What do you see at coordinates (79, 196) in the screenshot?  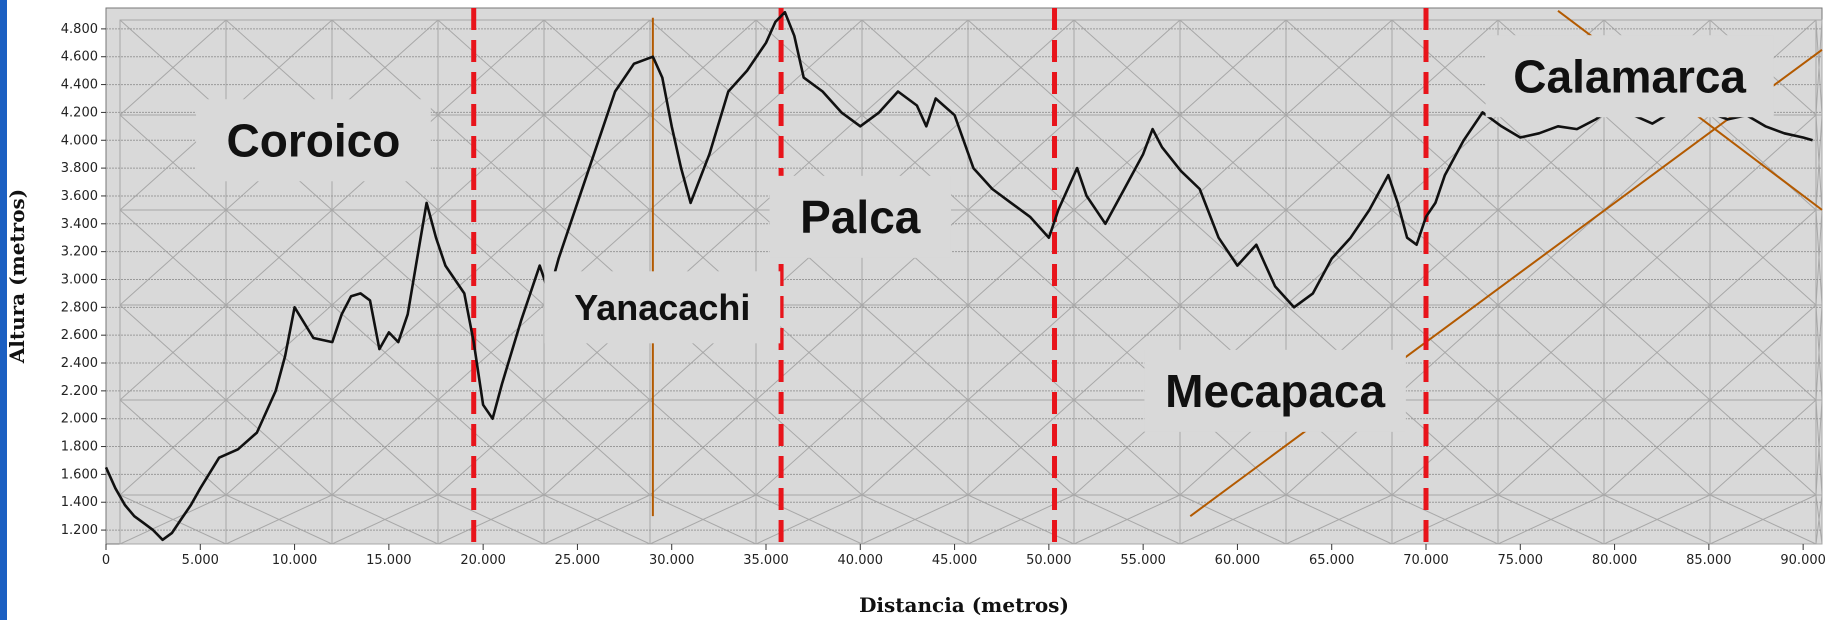 I see `y-tick-label: 3.600` at bounding box center [79, 196].